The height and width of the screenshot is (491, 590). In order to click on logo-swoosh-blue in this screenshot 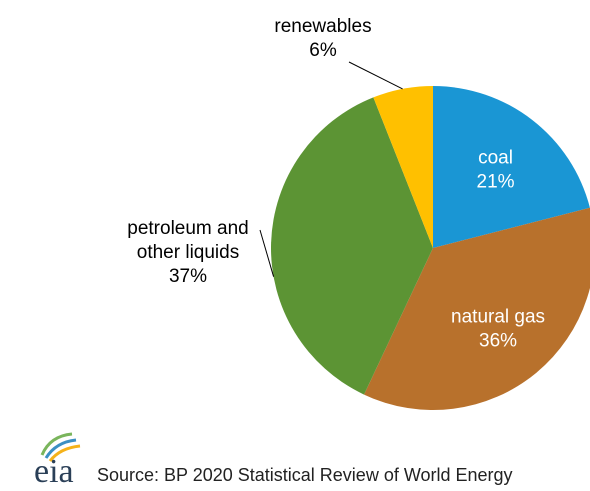, I will do `click(60, 448)`.